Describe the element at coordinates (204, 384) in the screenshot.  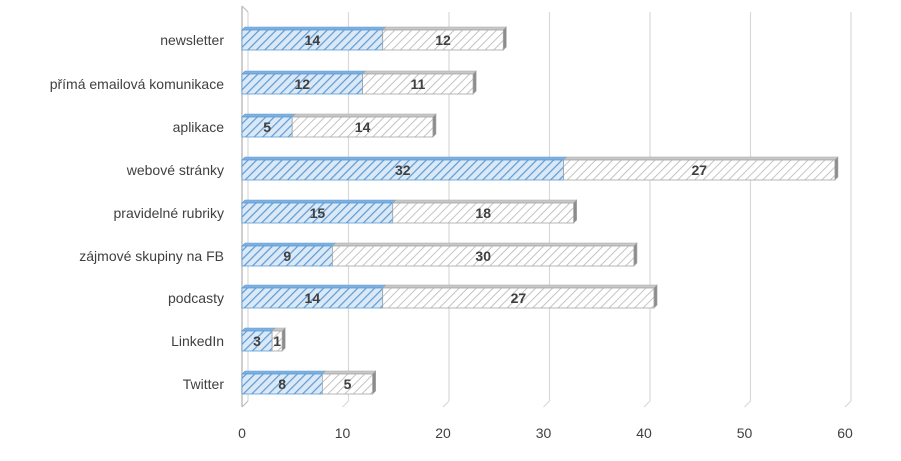
I see `category-label: Twitter` at that location.